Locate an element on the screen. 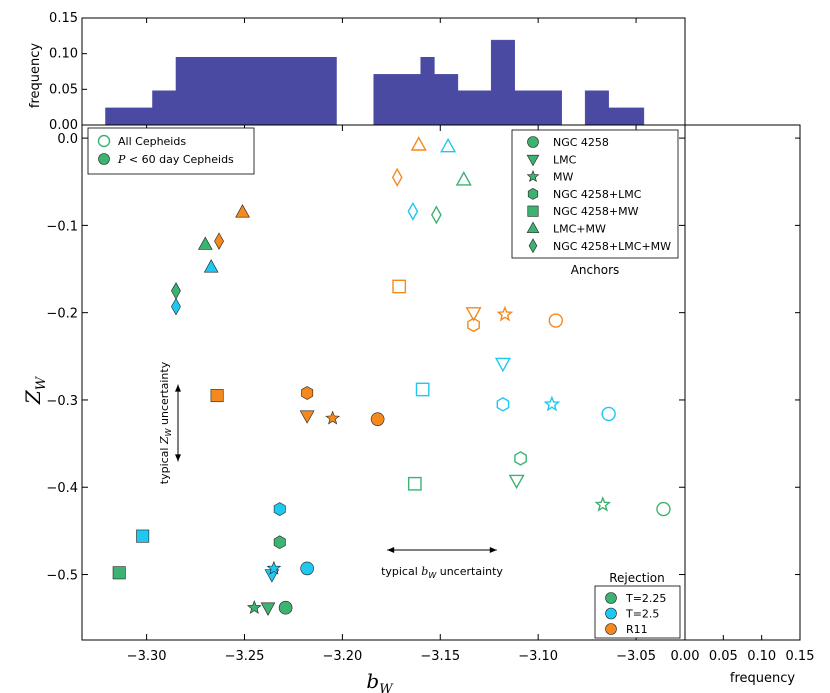 The width and height of the screenshot is (830, 693). top-histogram: 0.00 0.05 0.10 0.15 frequency is located at coordinates (357, 72).